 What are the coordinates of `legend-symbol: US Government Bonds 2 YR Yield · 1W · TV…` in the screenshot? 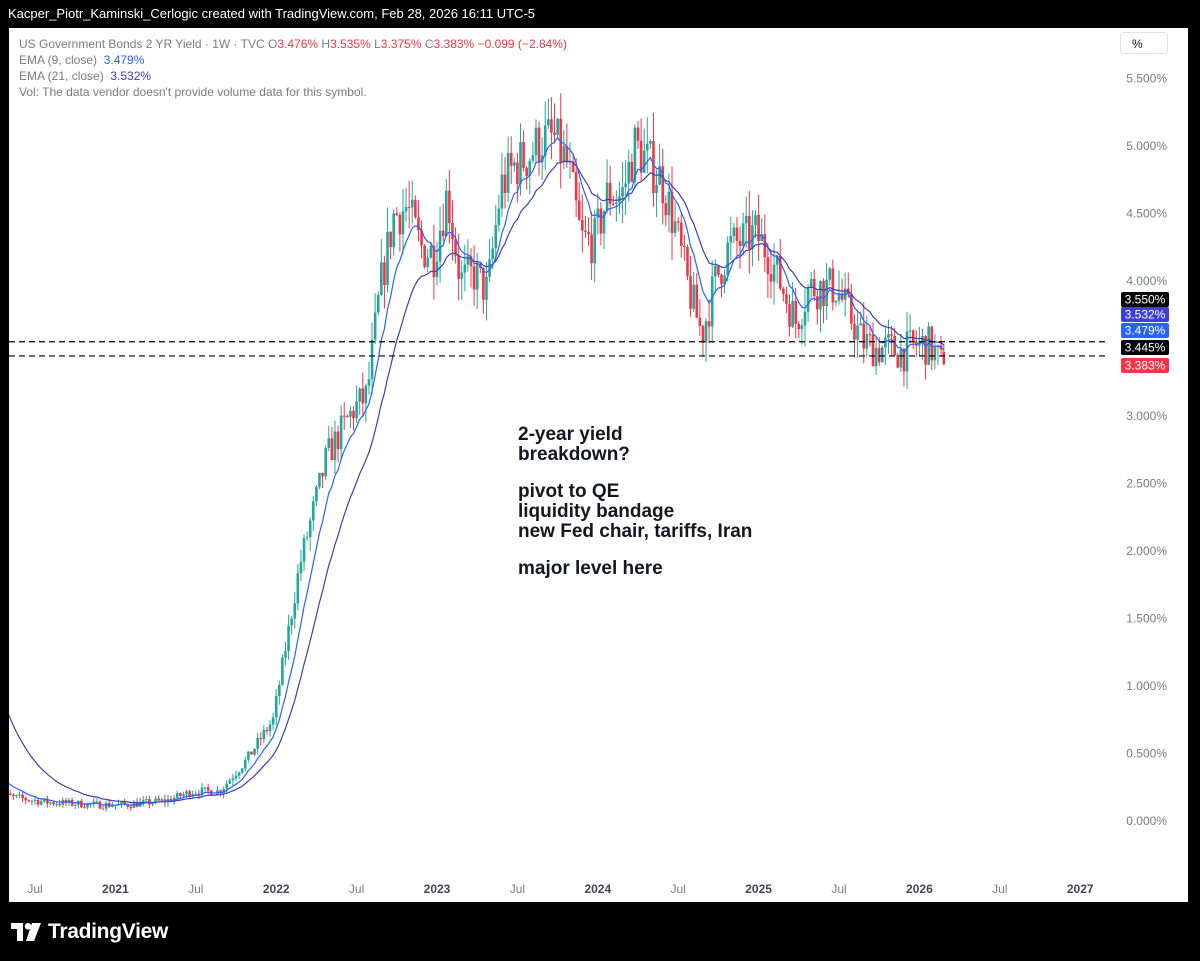 It's located at (142, 44).